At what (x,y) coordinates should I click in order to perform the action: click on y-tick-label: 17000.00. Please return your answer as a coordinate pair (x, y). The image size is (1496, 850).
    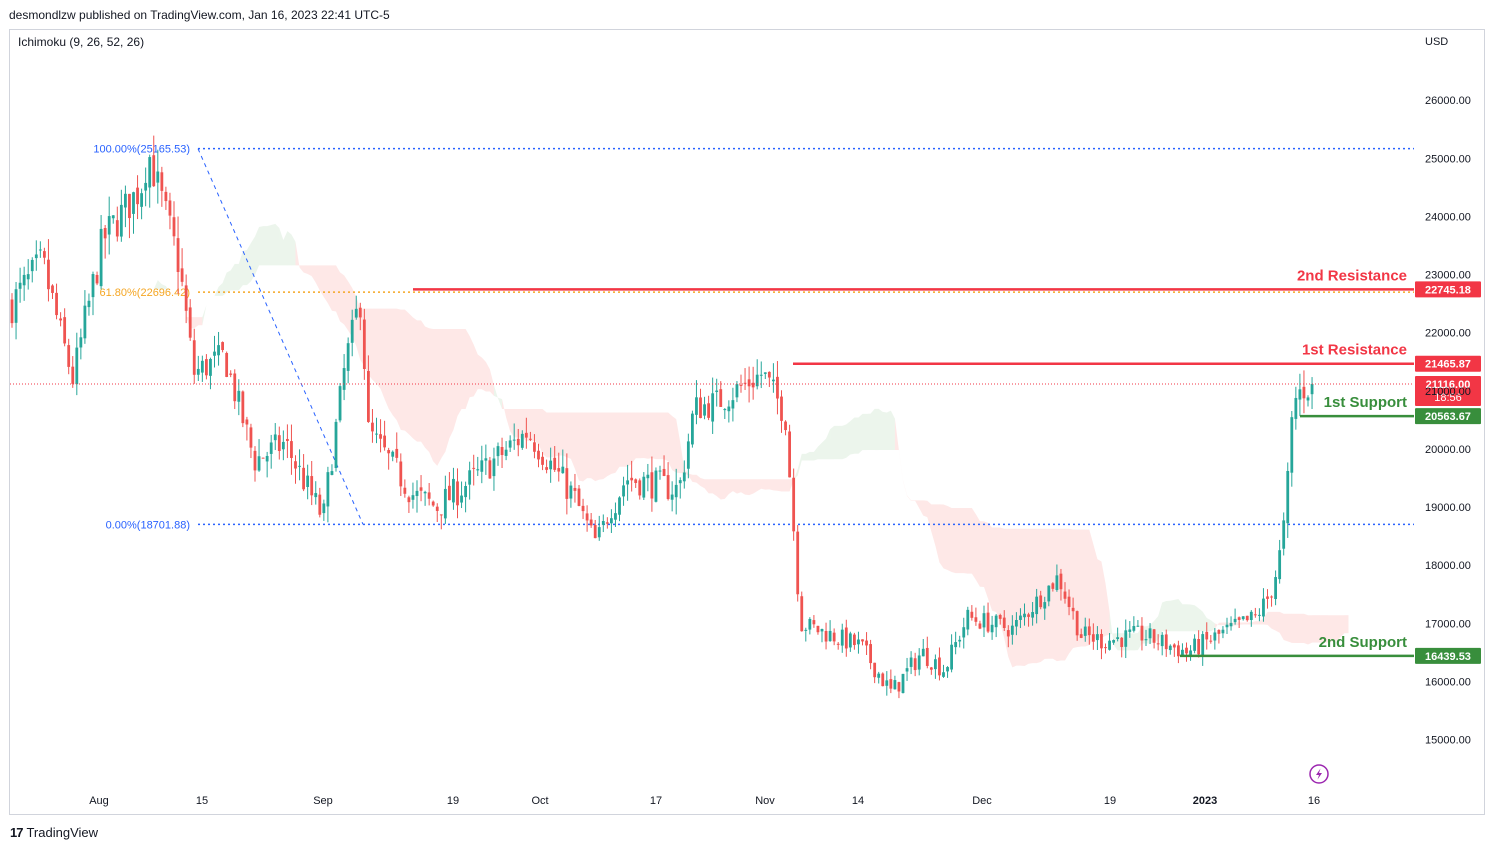
    Looking at the image, I should click on (1448, 624).